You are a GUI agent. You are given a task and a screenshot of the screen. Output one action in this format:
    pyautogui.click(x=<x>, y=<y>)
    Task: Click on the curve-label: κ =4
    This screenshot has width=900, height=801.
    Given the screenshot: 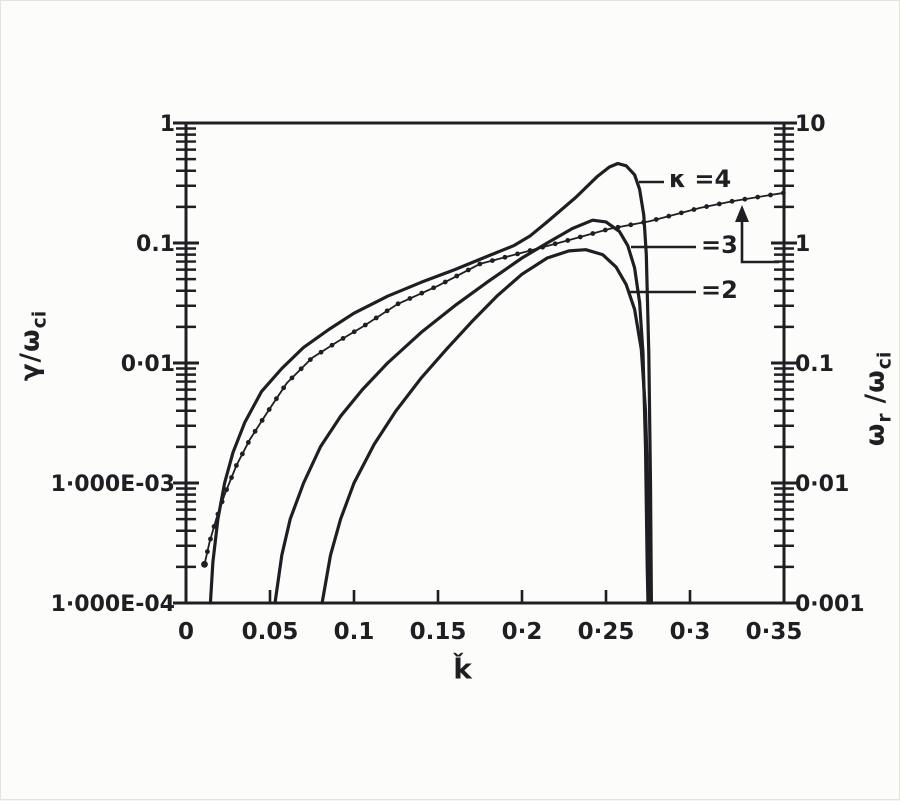 What is the action you would take?
    pyautogui.click(x=700, y=179)
    